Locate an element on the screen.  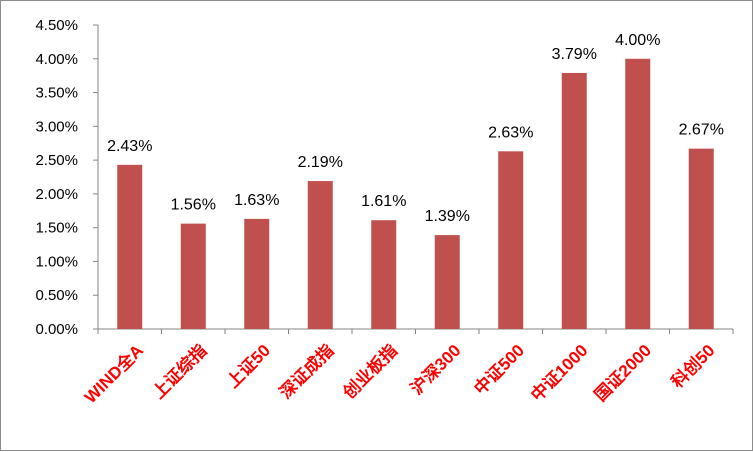
category-label: 沪深300 is located at coordinates (435, 369).